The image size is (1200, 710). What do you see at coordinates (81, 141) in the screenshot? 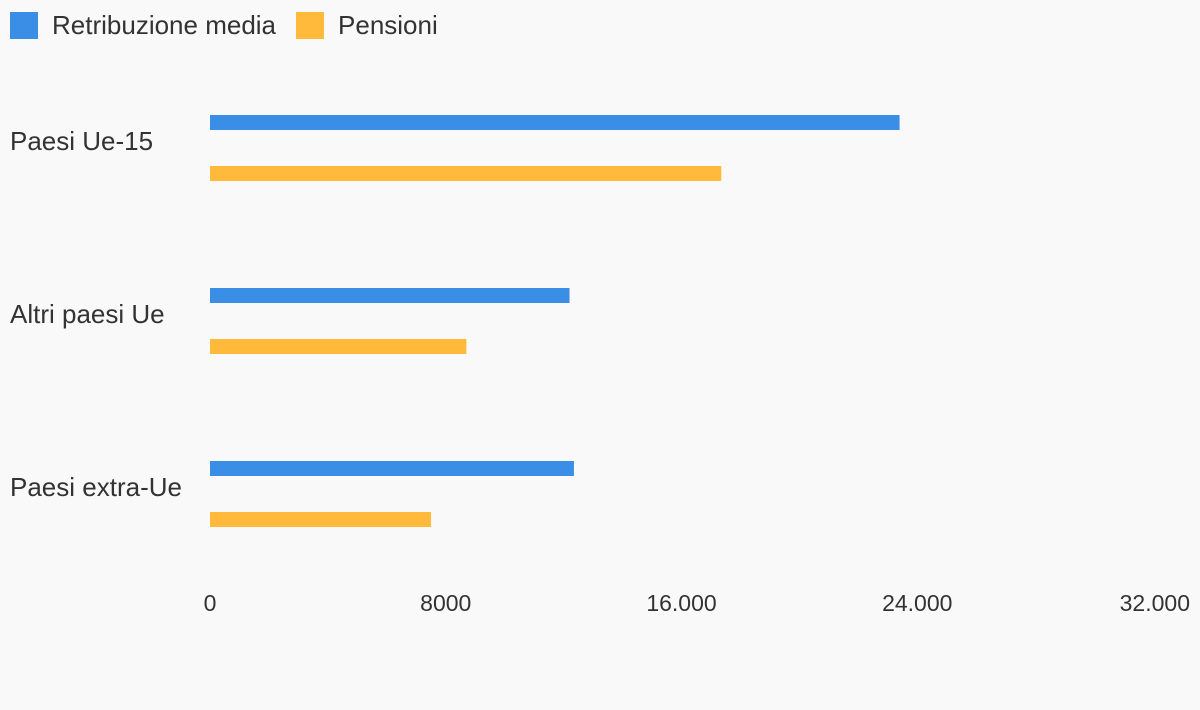
I see `category-label: Paesi Ue-15` at bounding box center [81, 141].